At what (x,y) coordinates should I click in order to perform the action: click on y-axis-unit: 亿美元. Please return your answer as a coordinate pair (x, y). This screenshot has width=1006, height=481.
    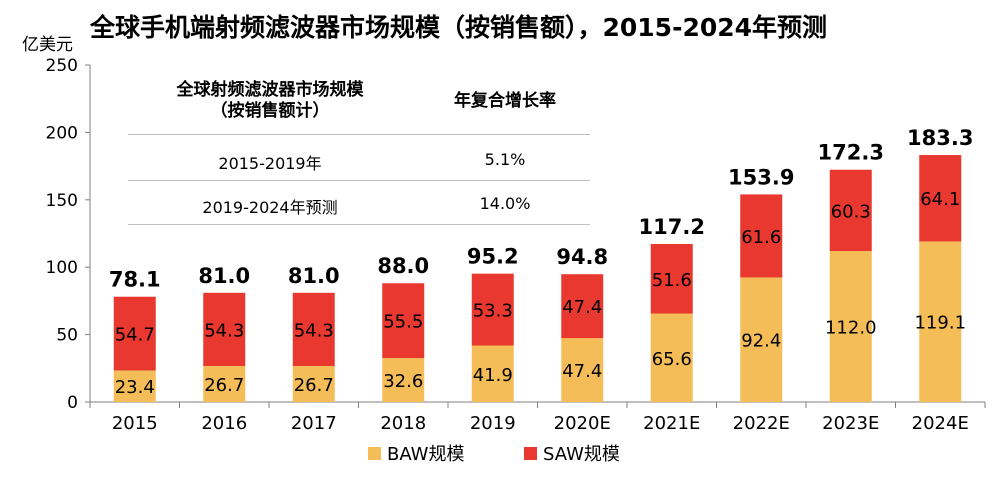
    Looking at the image, I should click on (47, 45).